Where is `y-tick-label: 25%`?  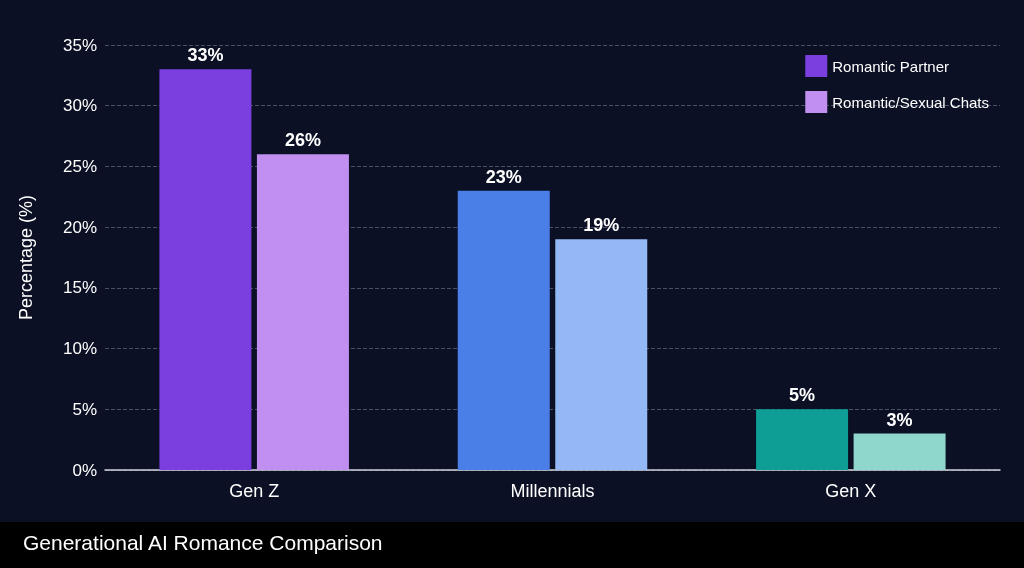
y-tick-label: 25% is located at coordinates (79, 166).